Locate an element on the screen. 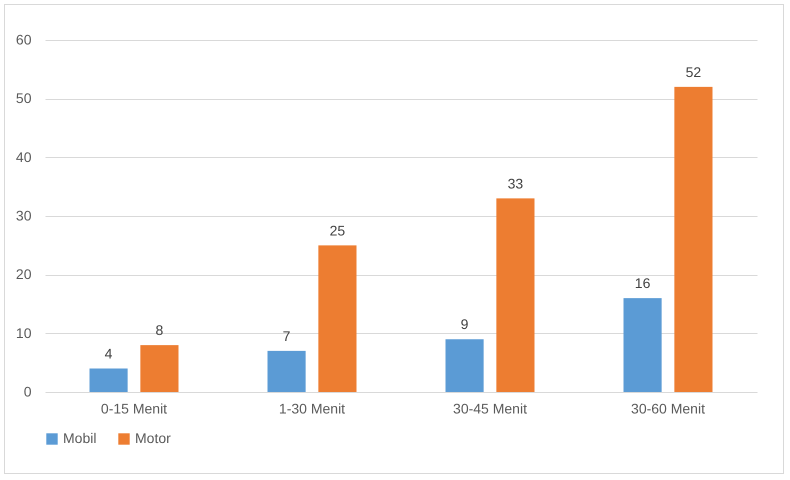 The height and width of the screenshot is (480, 790). data-label: 4 is located at coordinates (108, 354).